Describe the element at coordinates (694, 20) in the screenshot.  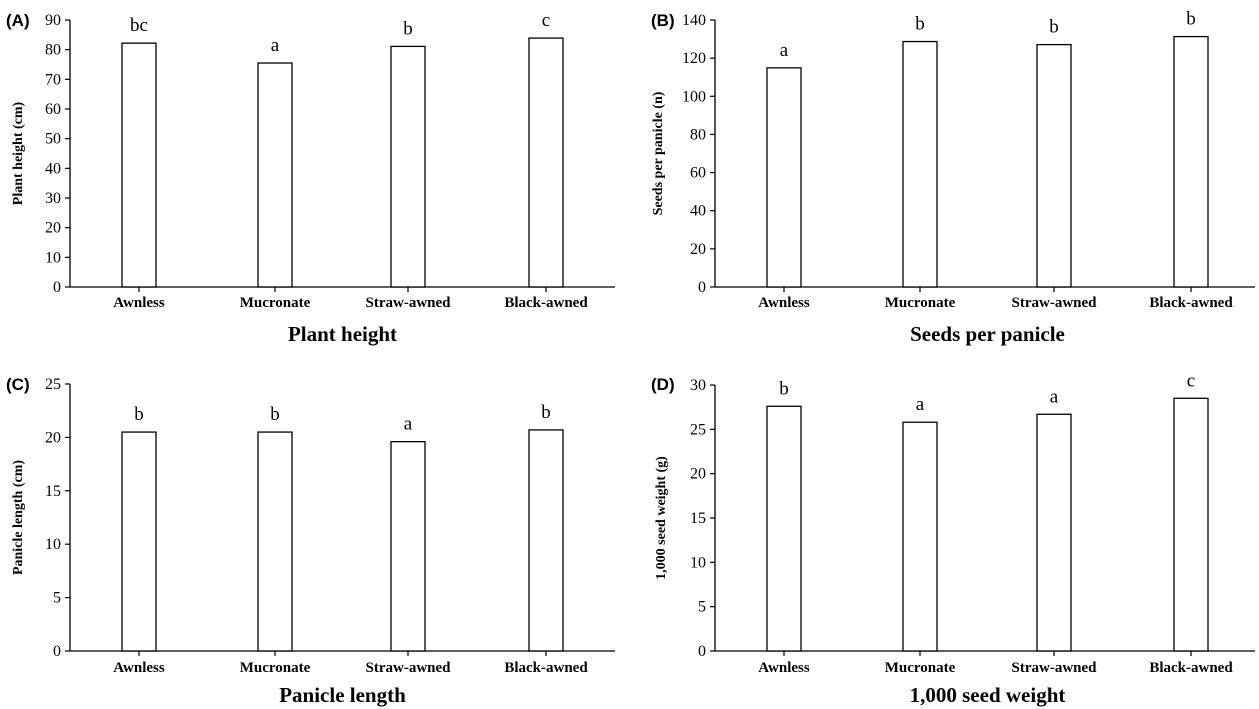
I see `y-tick-label: 140` at that location.